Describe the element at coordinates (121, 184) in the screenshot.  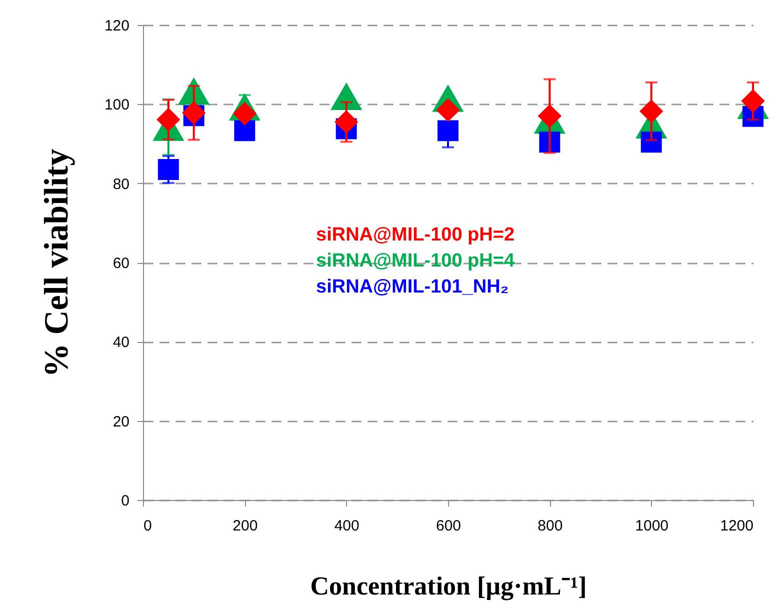
I see `y-tick-label: 80` at that location.